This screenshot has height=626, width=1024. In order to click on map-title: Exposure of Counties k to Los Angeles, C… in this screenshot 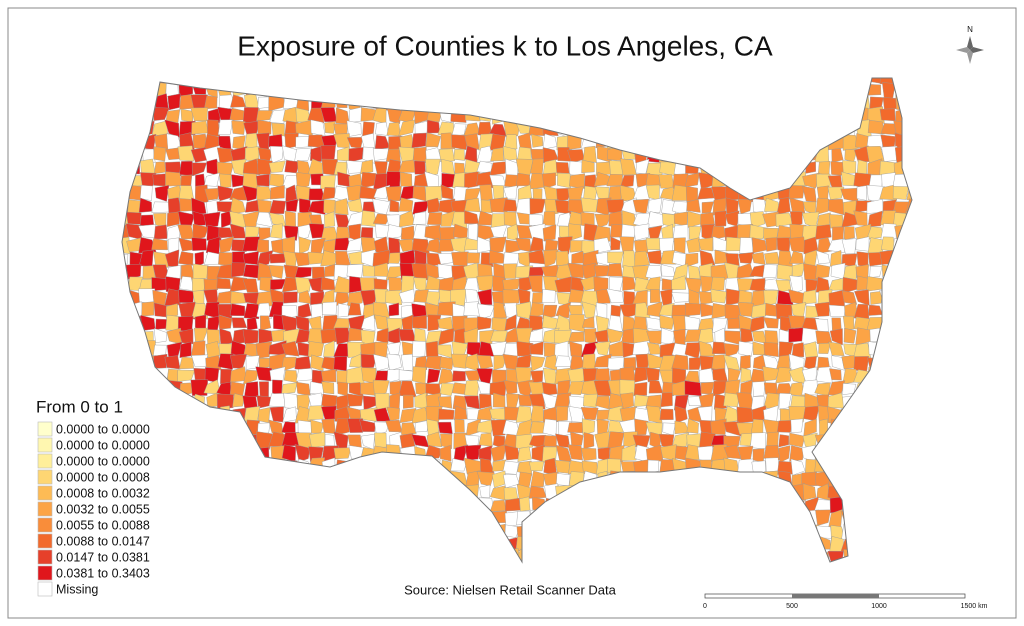, I will do `click(505, 45)`.